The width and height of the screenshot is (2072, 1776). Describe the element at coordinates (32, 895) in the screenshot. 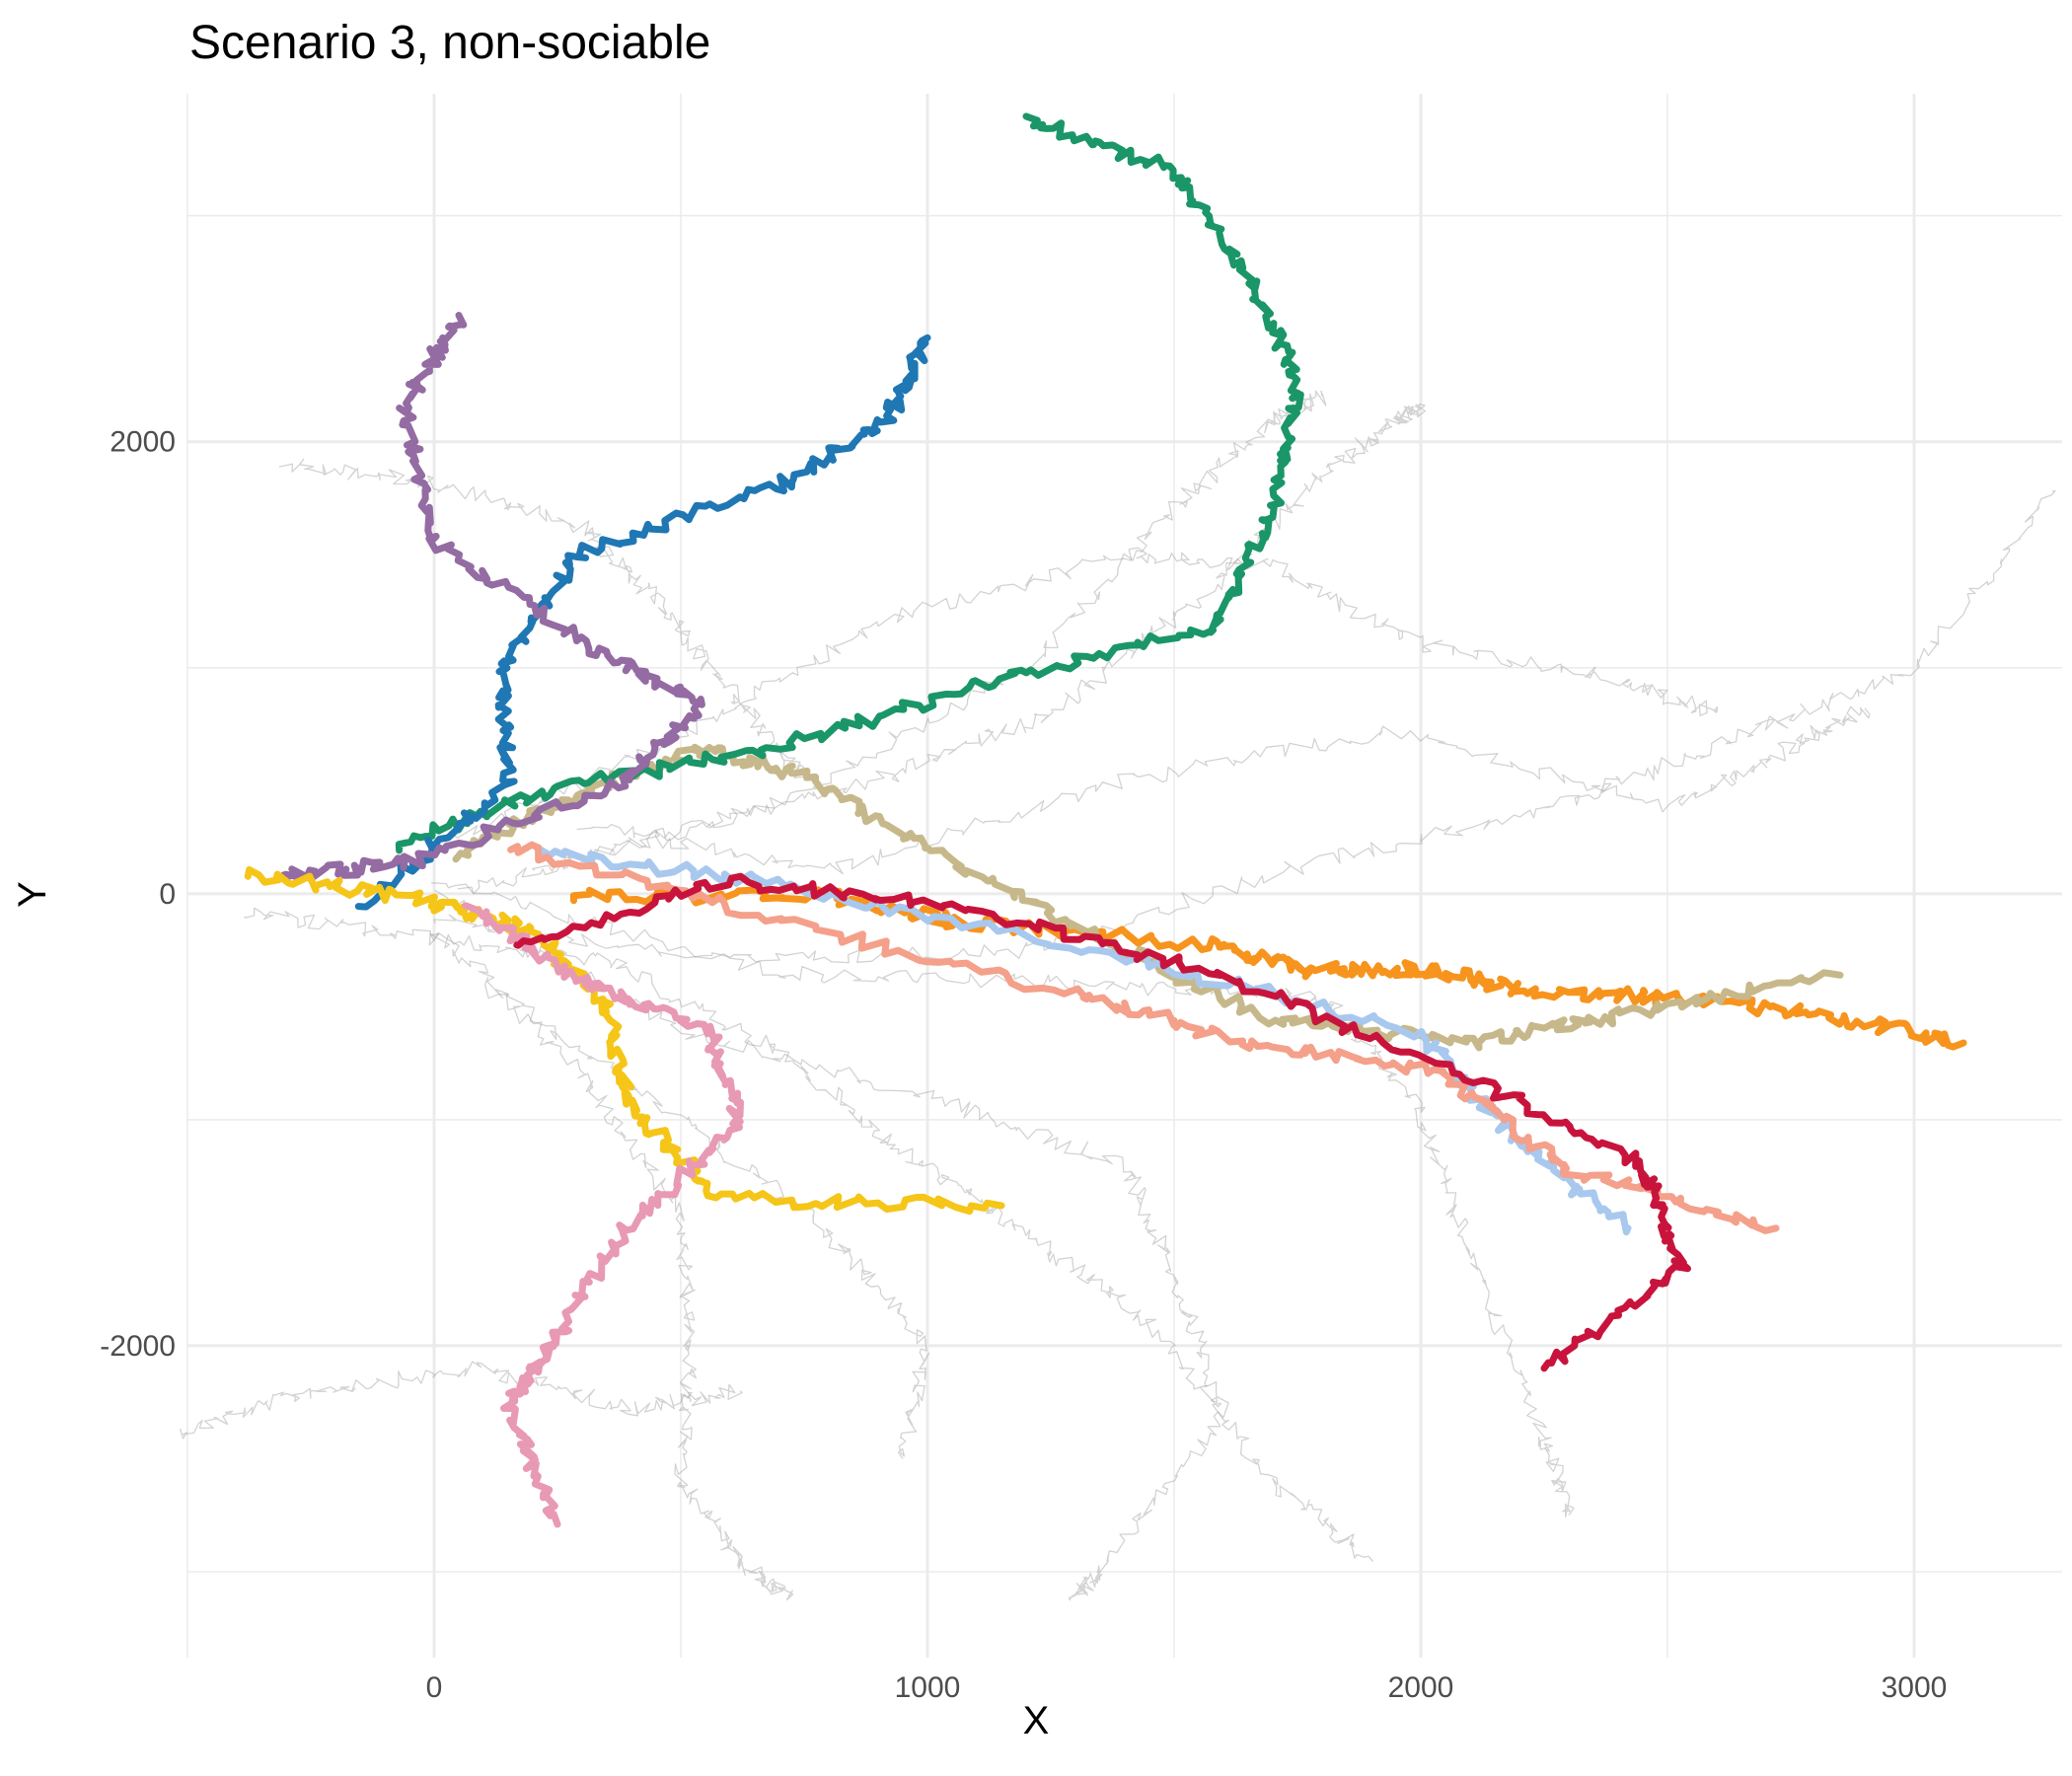

I see `y-axis-title: Y` at that location.